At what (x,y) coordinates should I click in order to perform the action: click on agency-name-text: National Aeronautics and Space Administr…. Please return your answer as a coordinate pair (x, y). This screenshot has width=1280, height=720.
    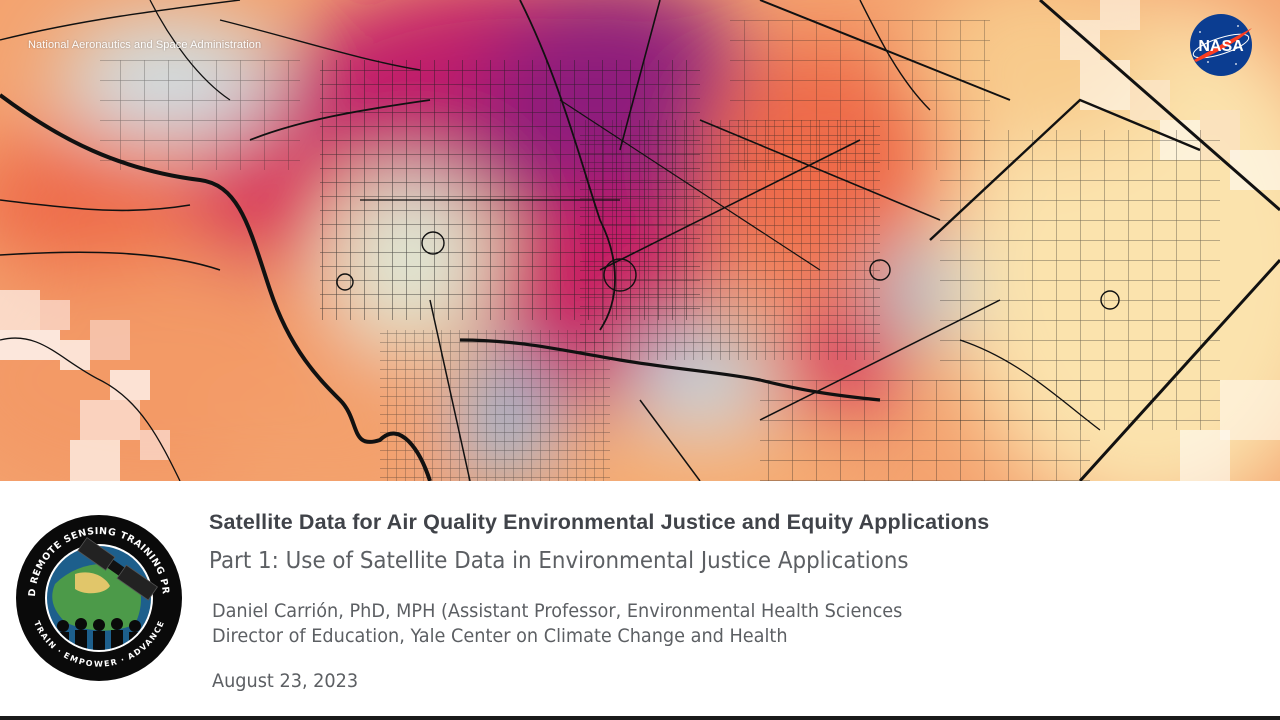
    Looking at the image, I should click on (145, 45).